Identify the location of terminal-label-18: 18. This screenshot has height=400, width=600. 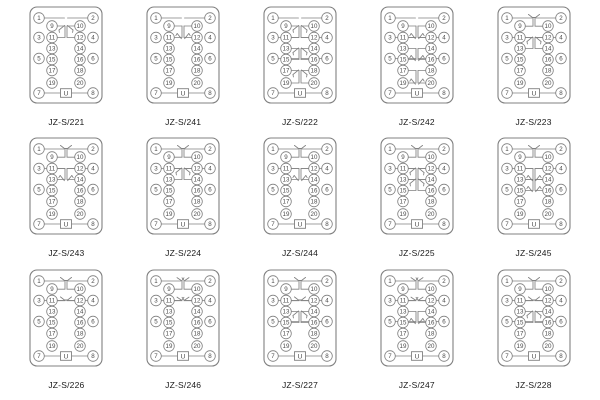
(80, 71).